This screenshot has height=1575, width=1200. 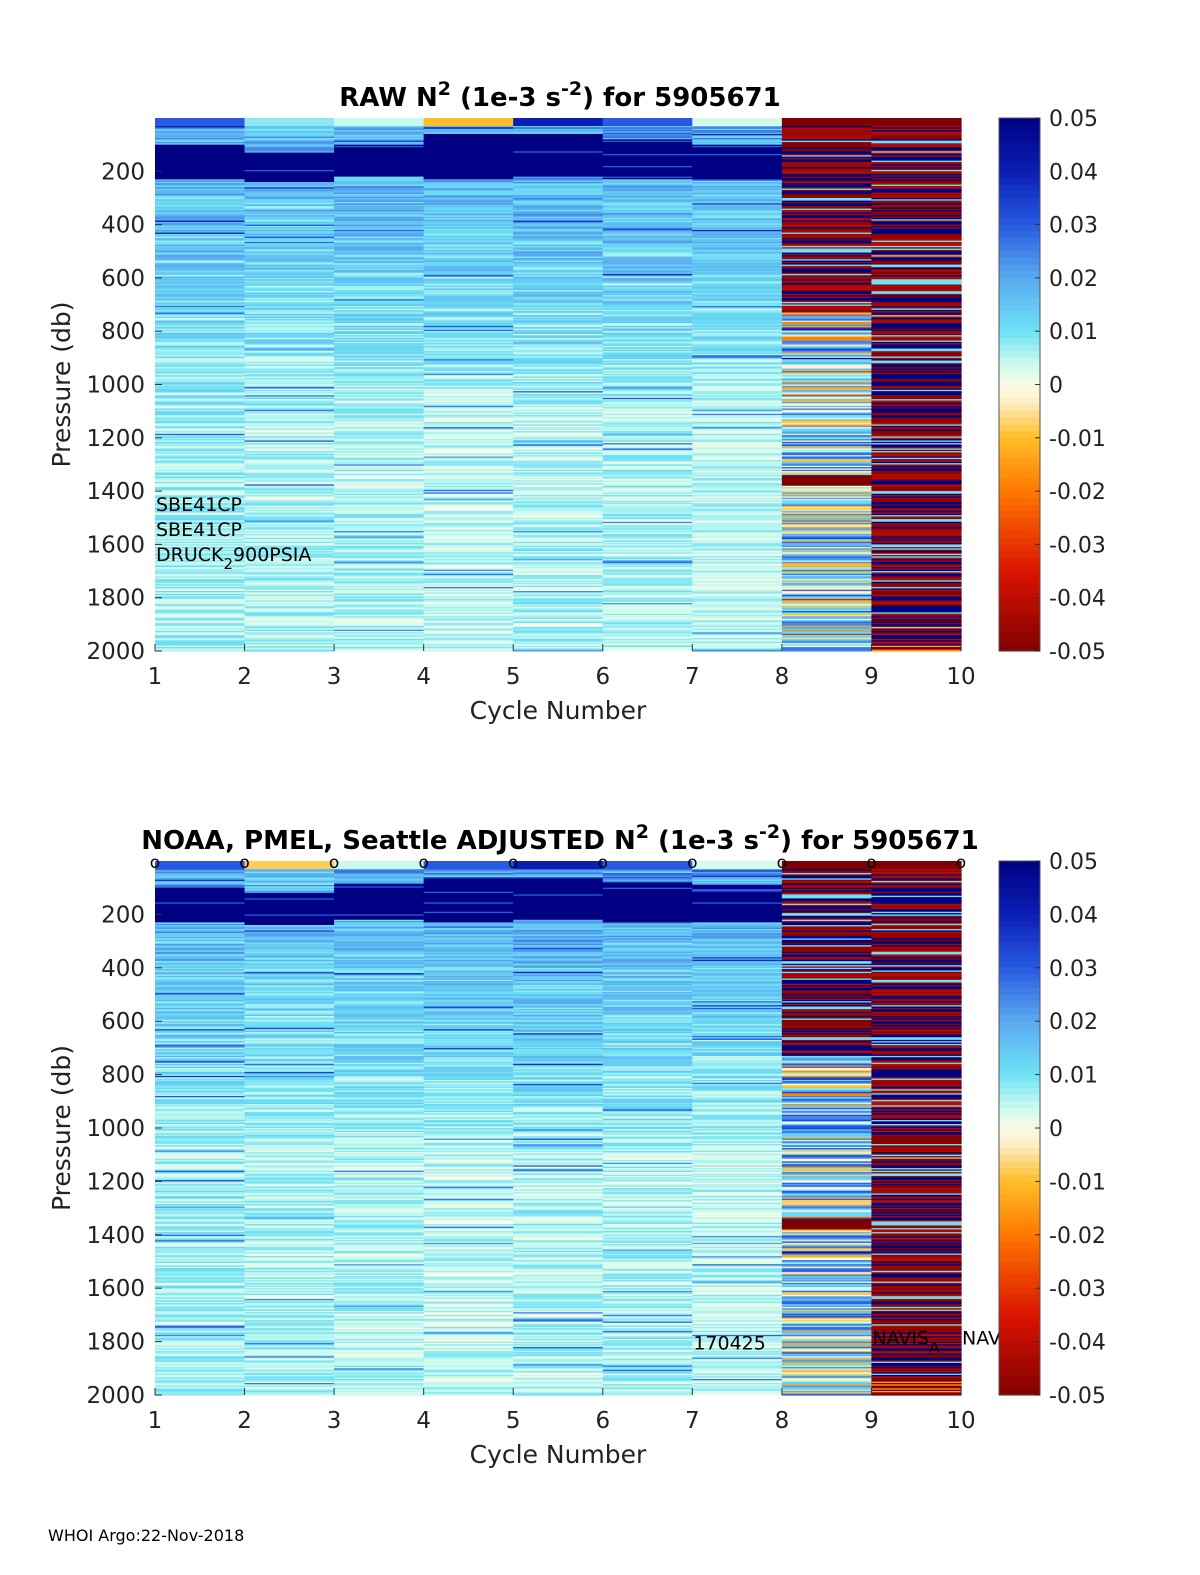 I want to click on annotation-text: DRUCK2900PSIA, so click(x=233, y=558).